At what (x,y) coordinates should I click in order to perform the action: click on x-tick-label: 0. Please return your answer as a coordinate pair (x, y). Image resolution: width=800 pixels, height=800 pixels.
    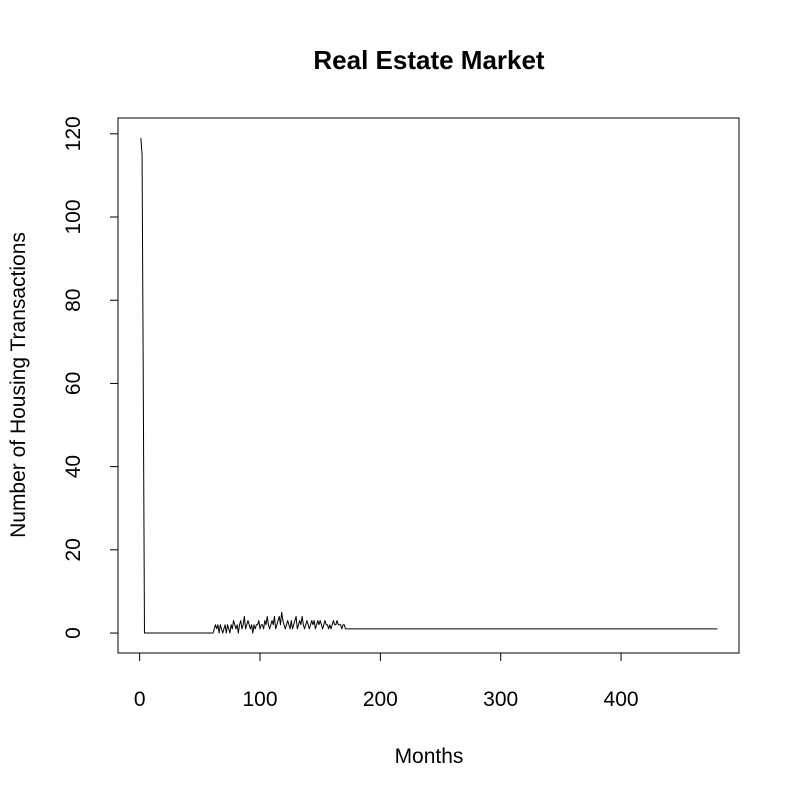
    Looking at the image, I should click on (140, 699).